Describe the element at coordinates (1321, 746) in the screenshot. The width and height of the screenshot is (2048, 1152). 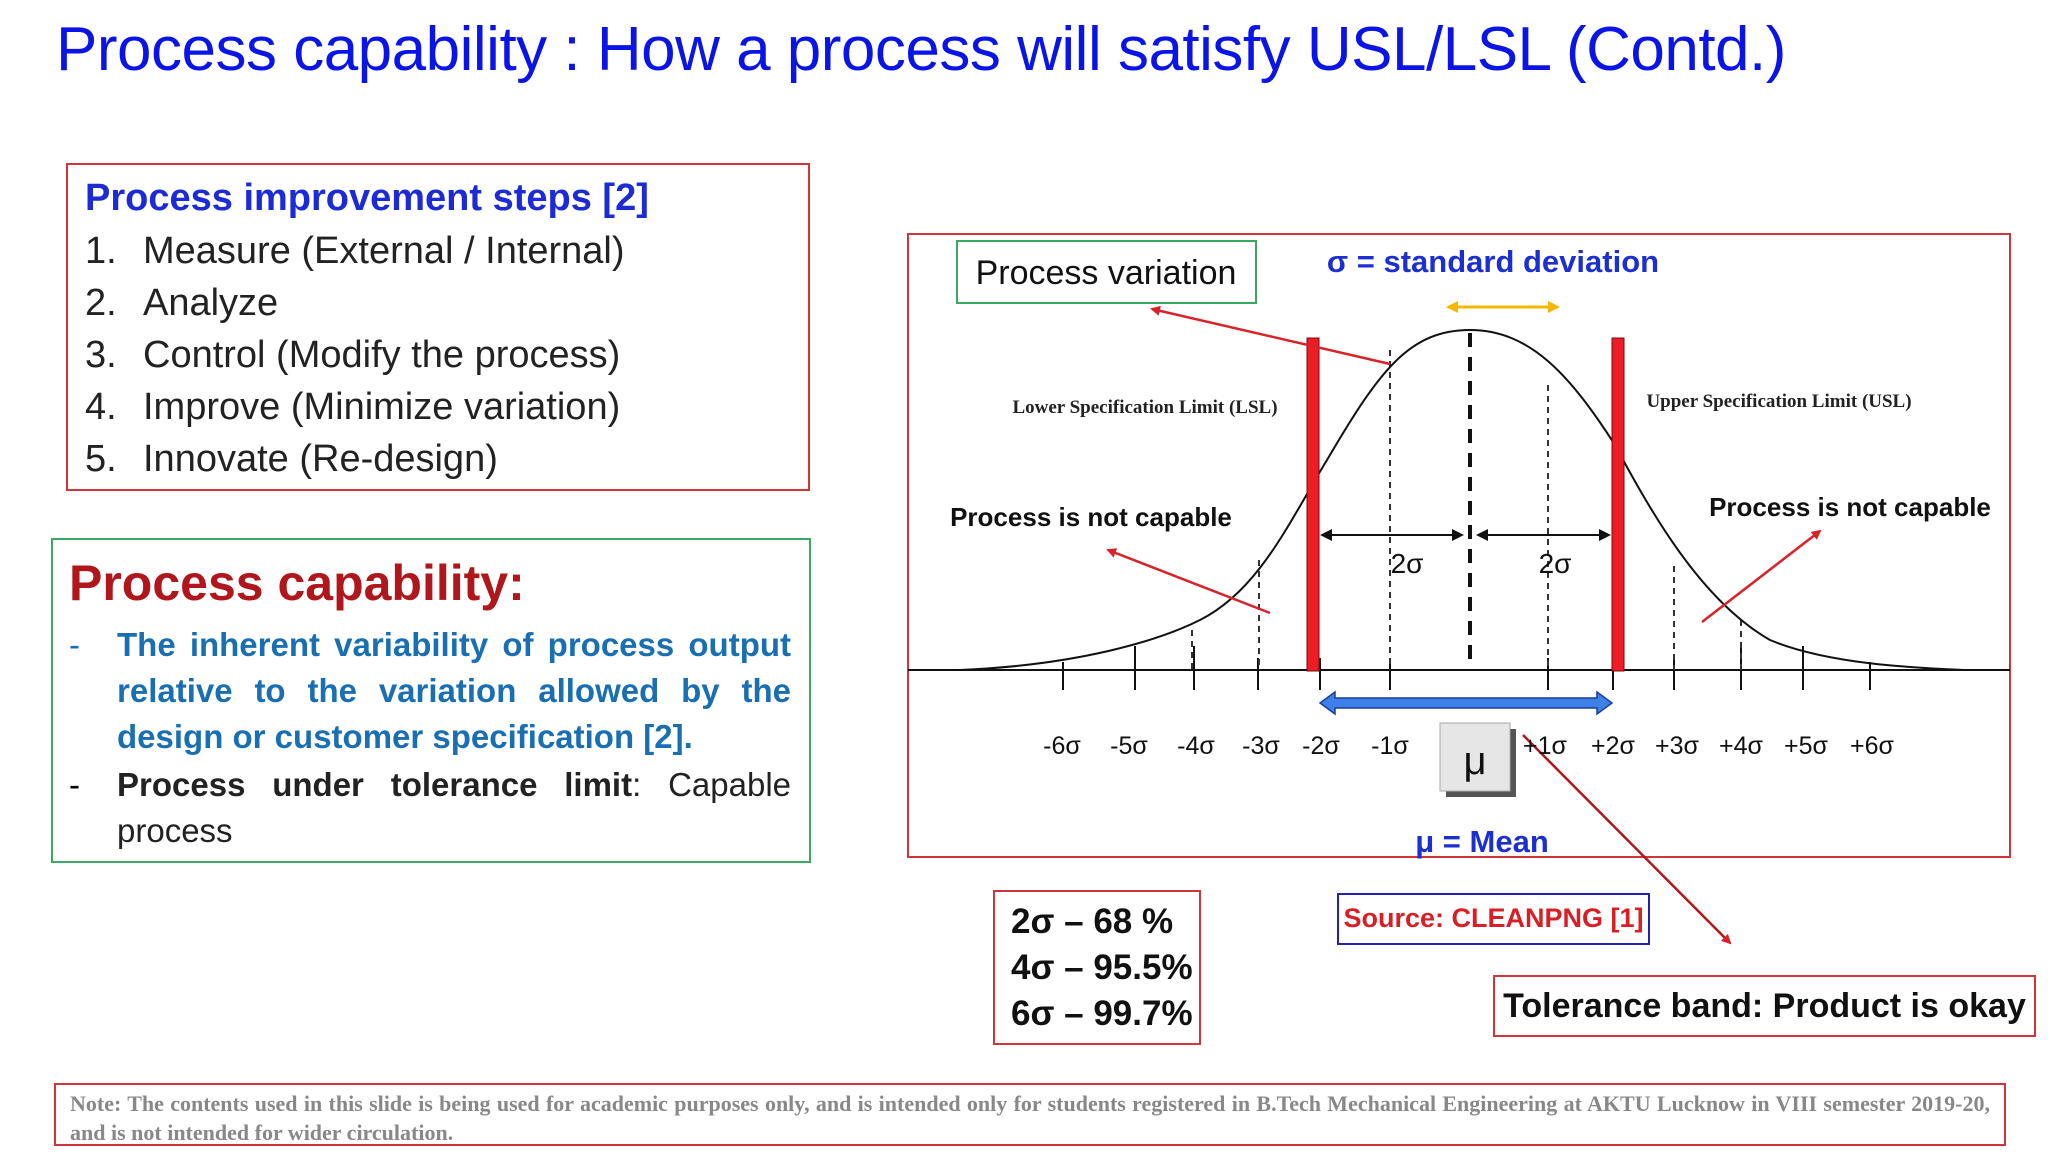
I see `axis-label: -2σ` at that location.